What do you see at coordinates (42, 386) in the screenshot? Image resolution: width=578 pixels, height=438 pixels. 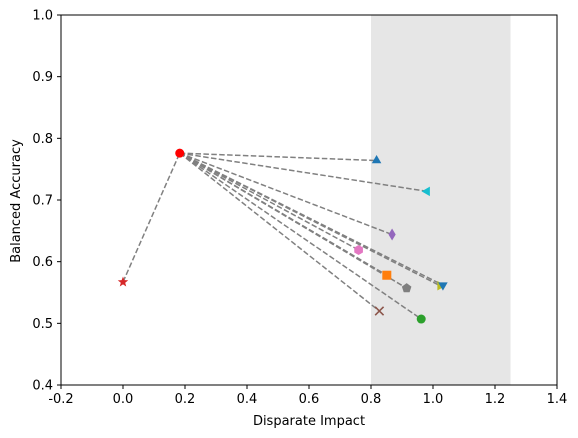 I see `y-tick-label: 0.4` at bounding box center [42, 386].